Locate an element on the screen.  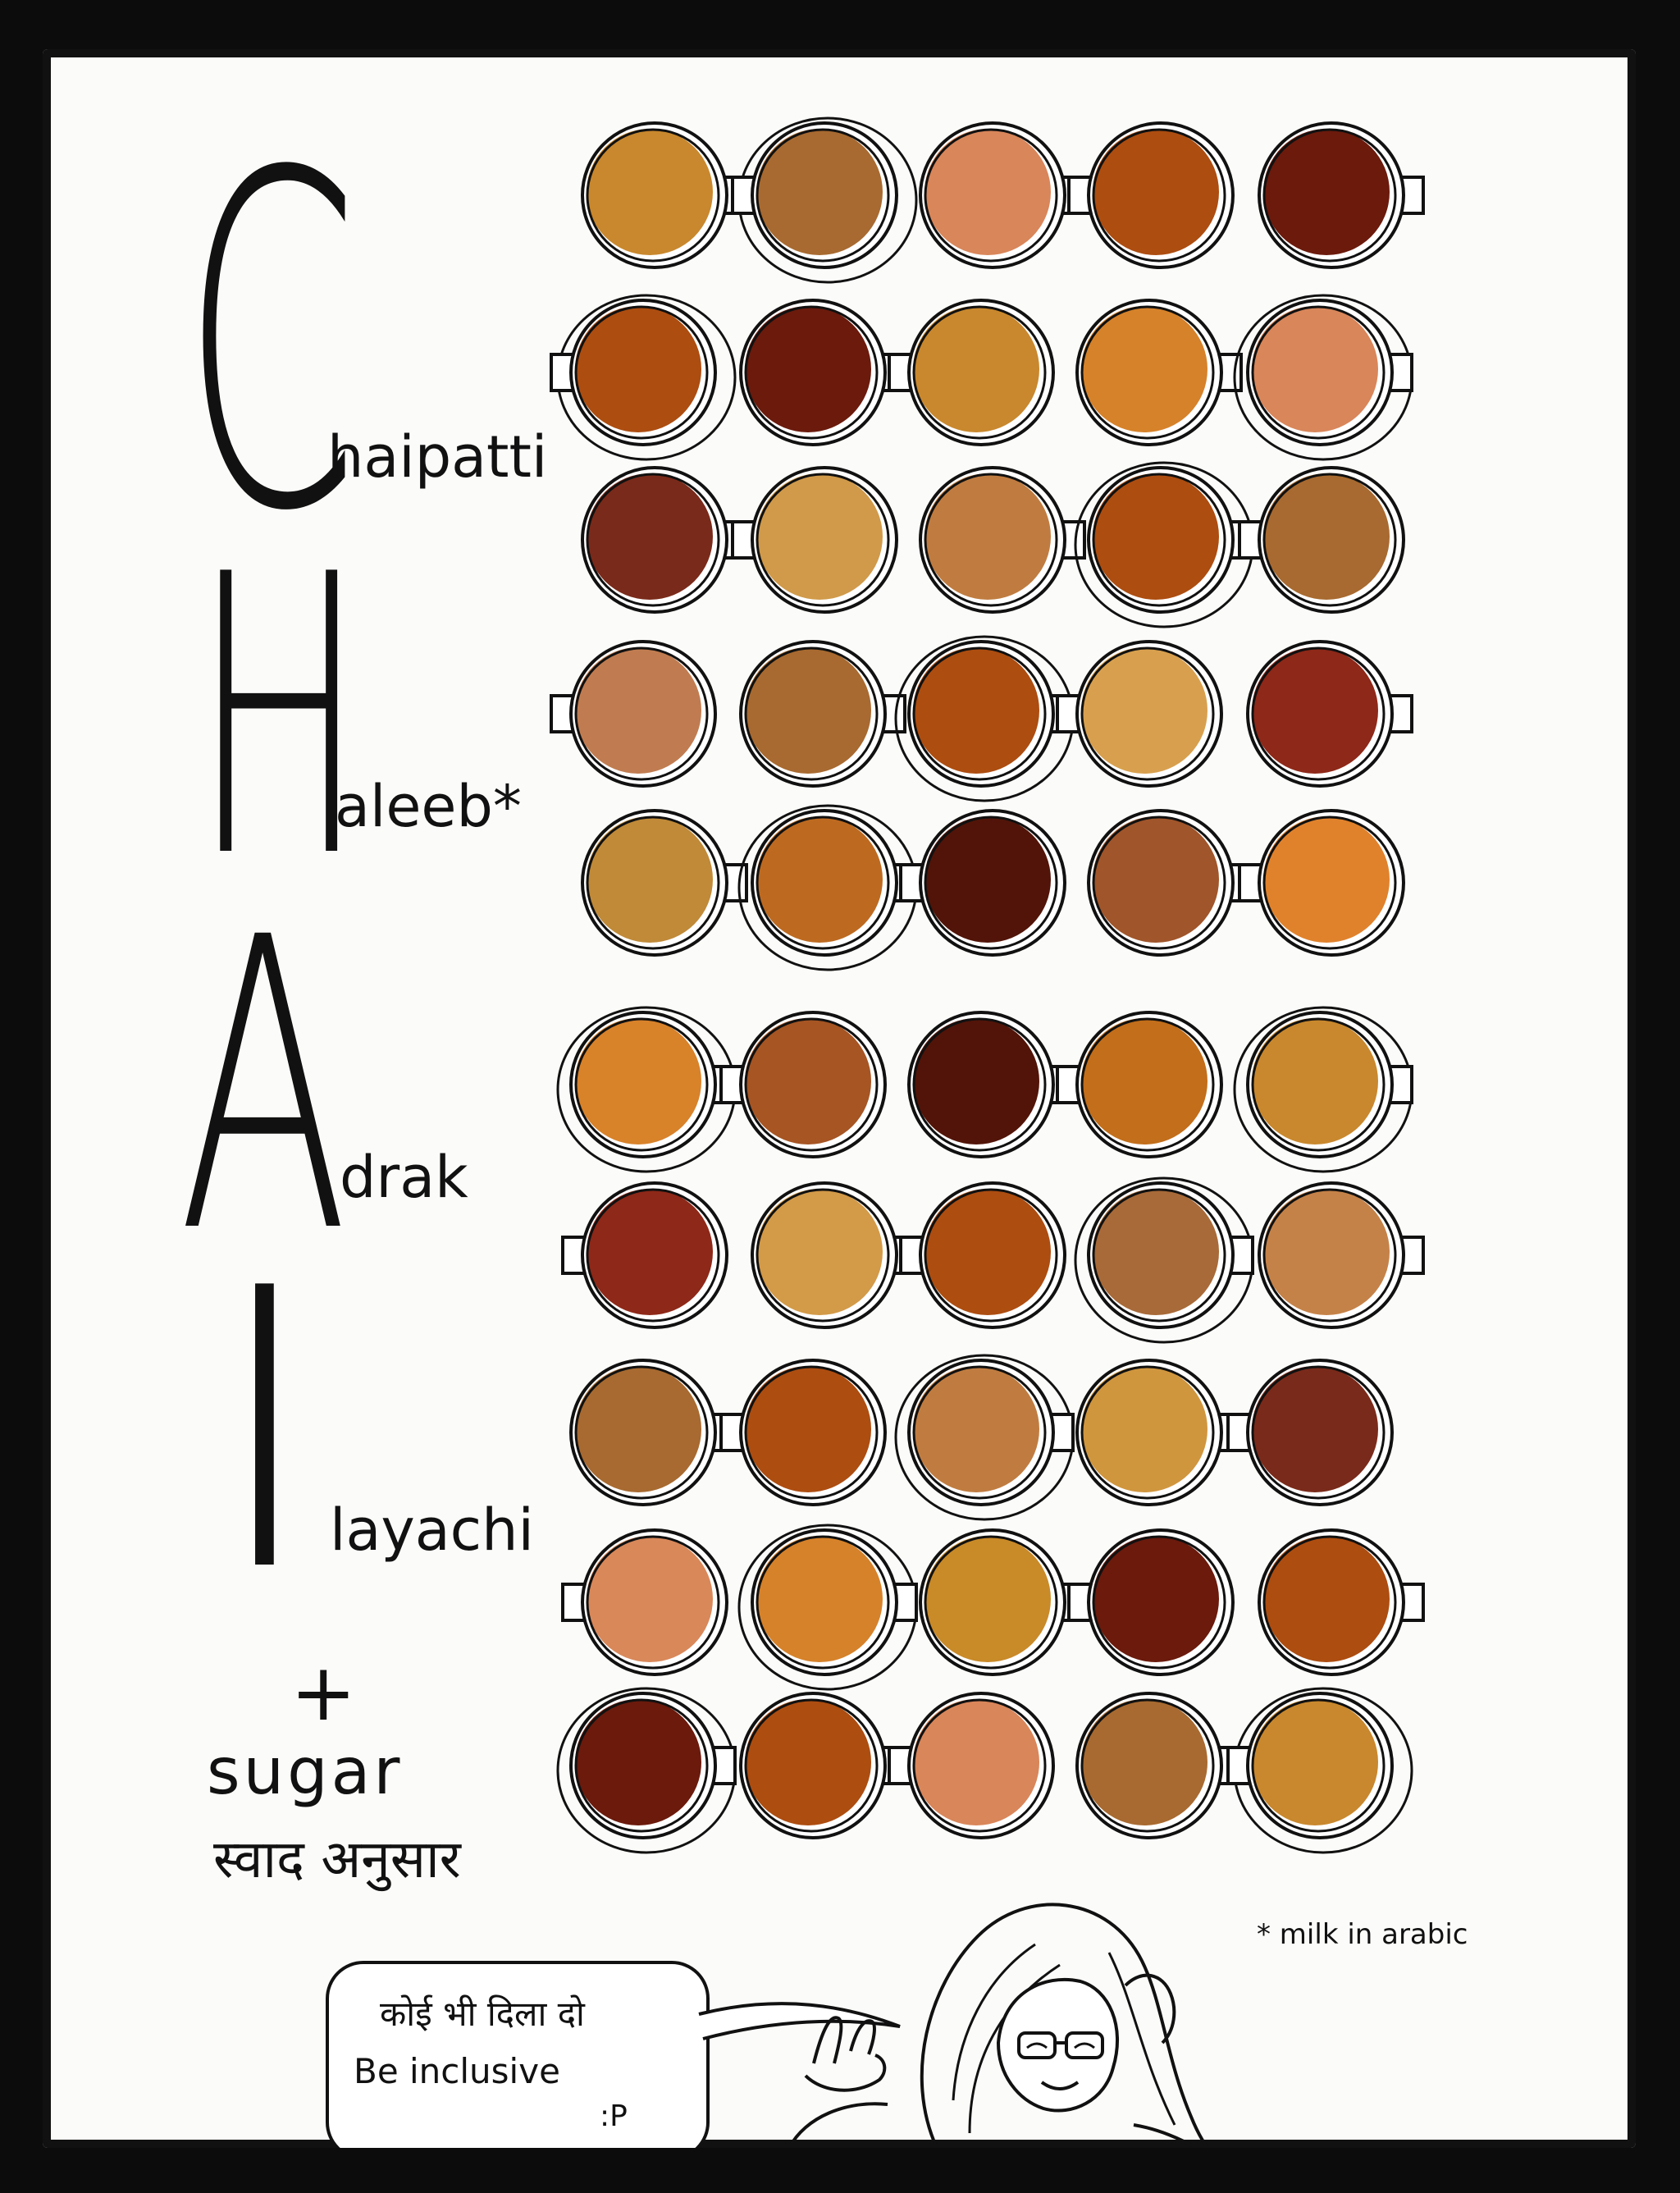
plus-sign: + is located at coordinates (323, 1692).